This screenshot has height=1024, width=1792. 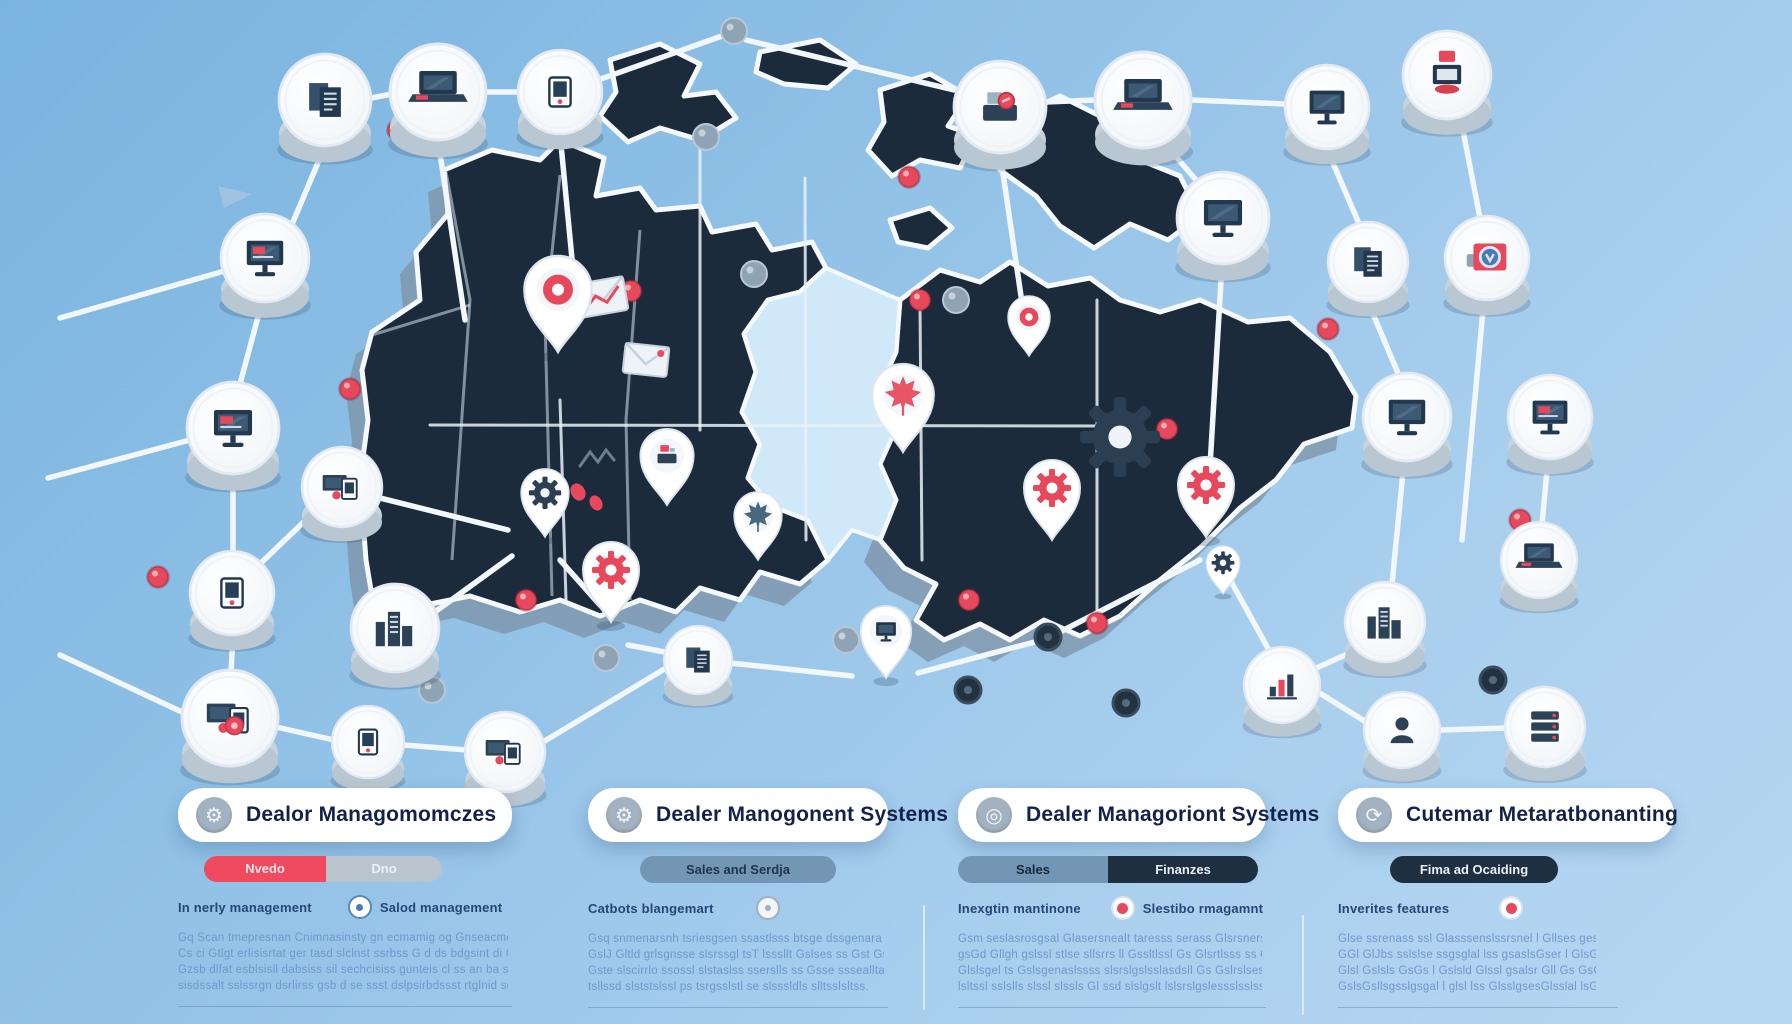 I want to click on panel-title-card: ⚙ Dealor Managomomczes, so click(x=345, y=815).